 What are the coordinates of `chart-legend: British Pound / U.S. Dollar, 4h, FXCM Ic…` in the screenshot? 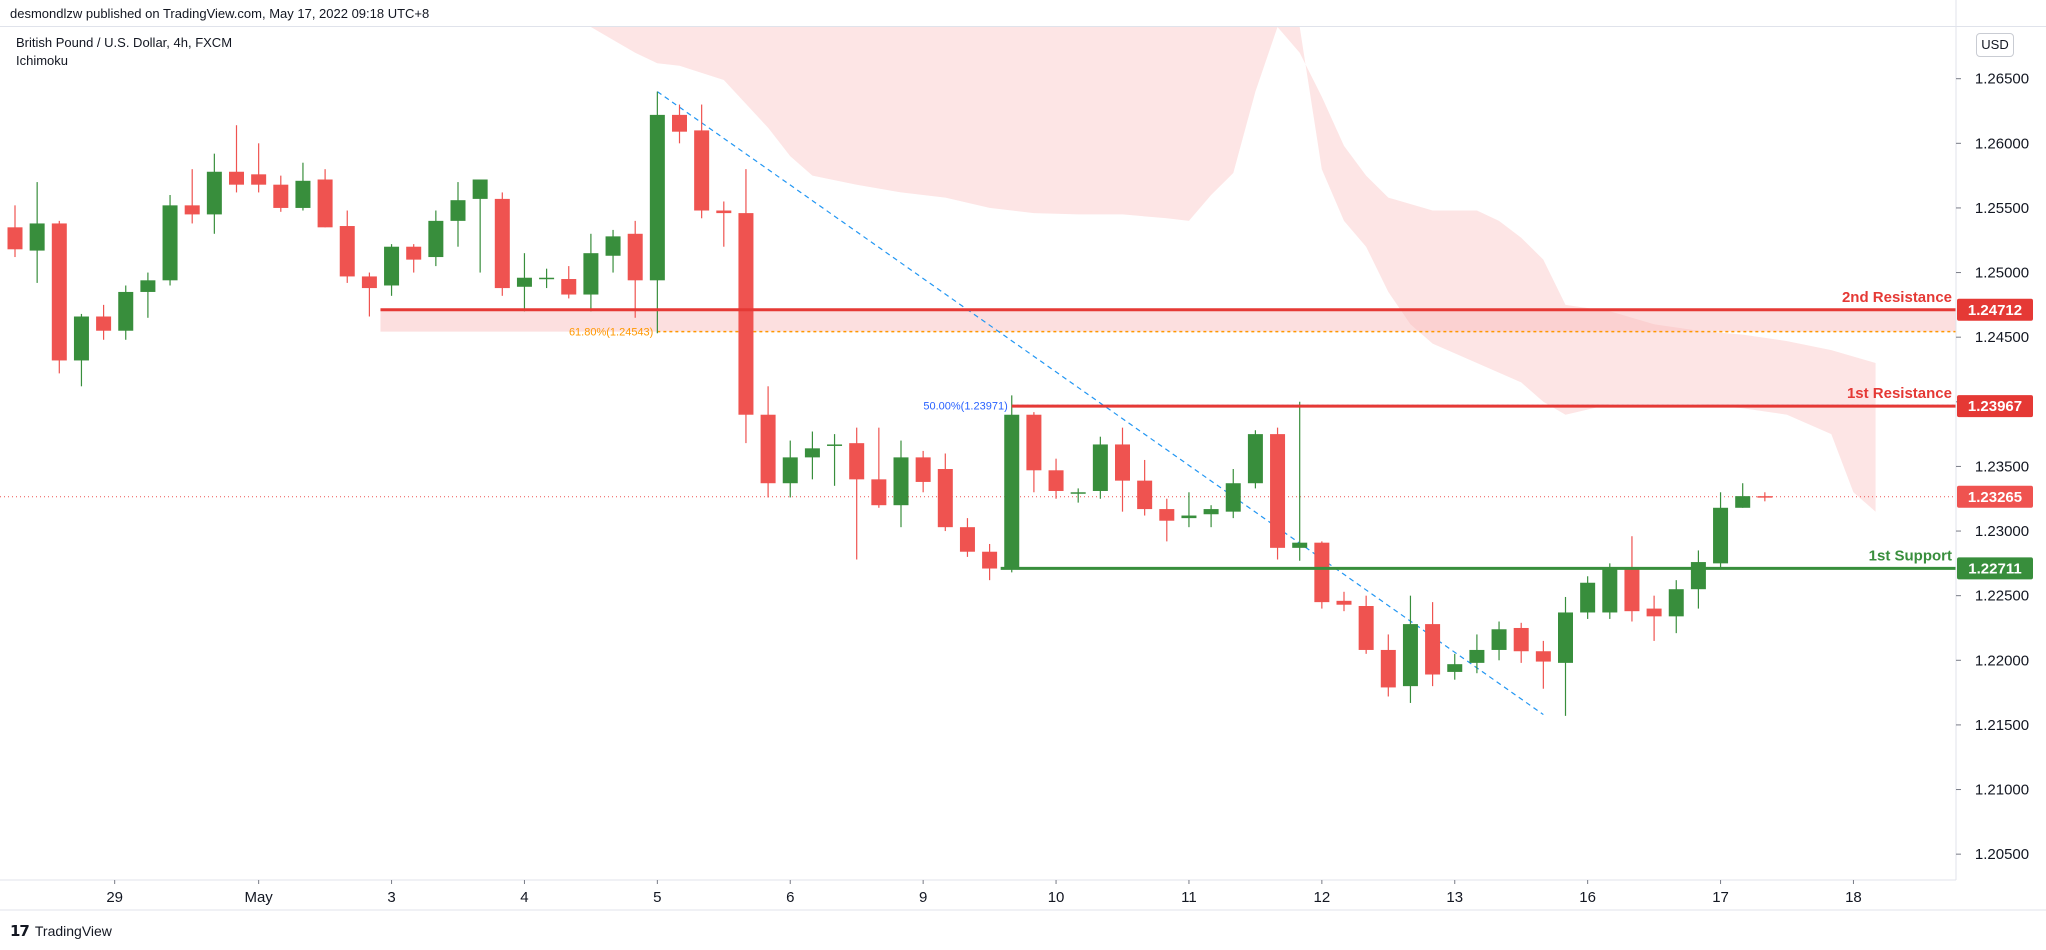 It's located at (124, 52).